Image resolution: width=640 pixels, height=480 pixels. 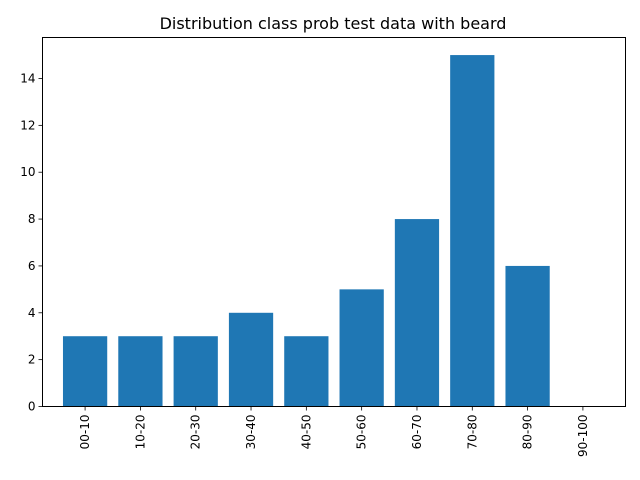 I want to click on x-tick-label: 20-30, so click(x=196, y=432).